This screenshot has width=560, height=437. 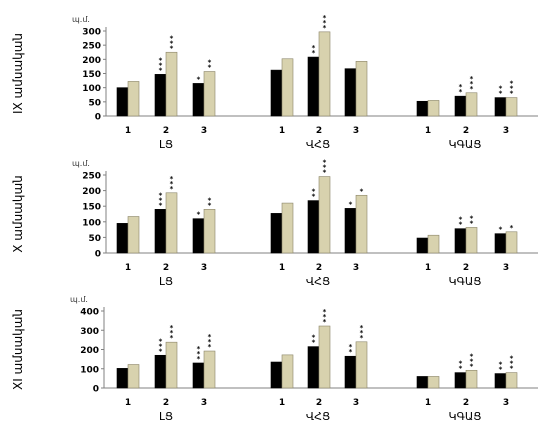 What do you see at coordinates (166, 416) in the screenshot?
I see `group-label: ԼՑ` at bounding box center [166, 416].